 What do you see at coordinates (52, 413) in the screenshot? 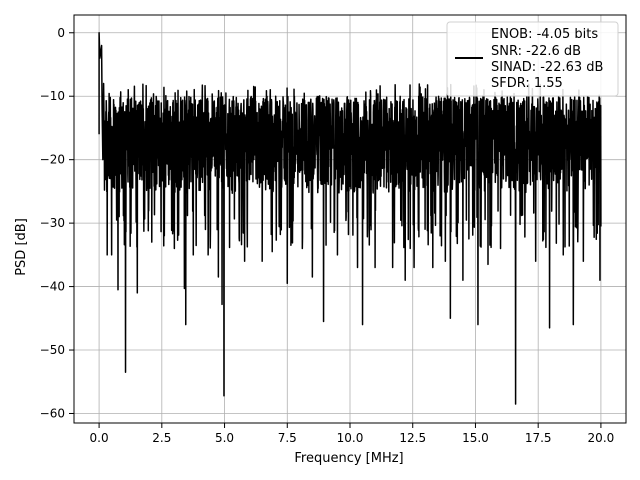
I see `y-tick-label: −60` at bounding box center [52, 413].